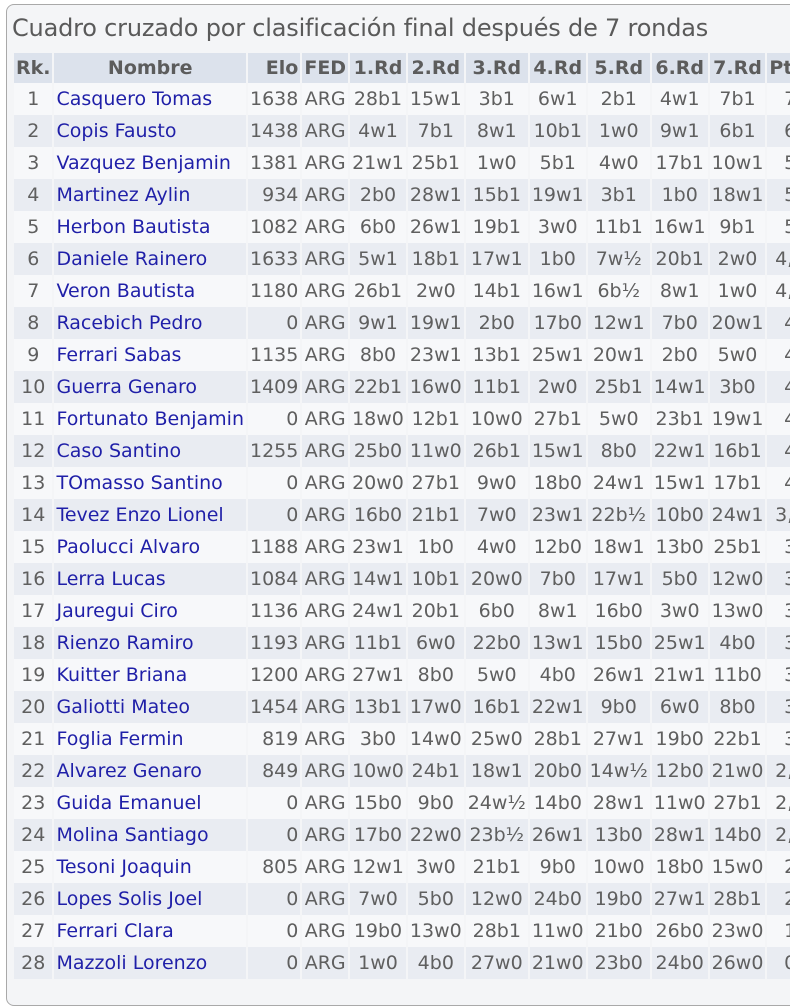  What do you see at coordinates (435, 131) in the screenshot?
I see `round-2-cell: 7b1` at bounding box center [435, 131].